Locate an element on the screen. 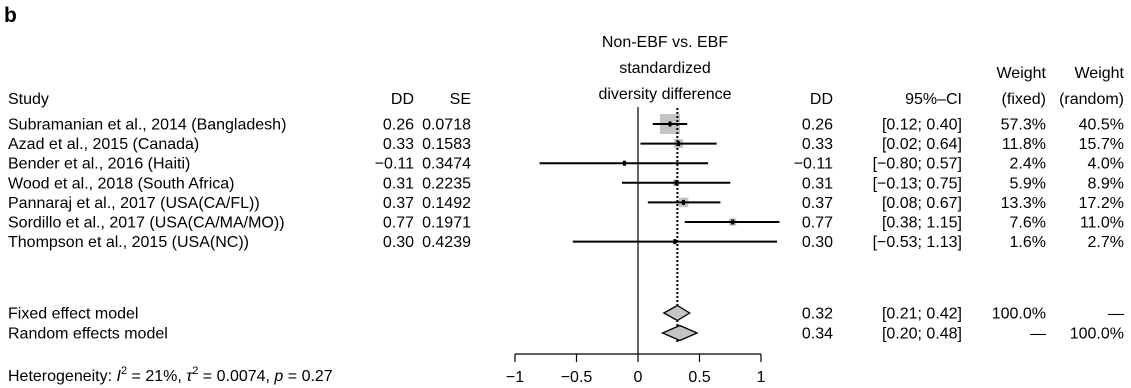  study-se: 0.1971 is located at coordinates (446, 223).